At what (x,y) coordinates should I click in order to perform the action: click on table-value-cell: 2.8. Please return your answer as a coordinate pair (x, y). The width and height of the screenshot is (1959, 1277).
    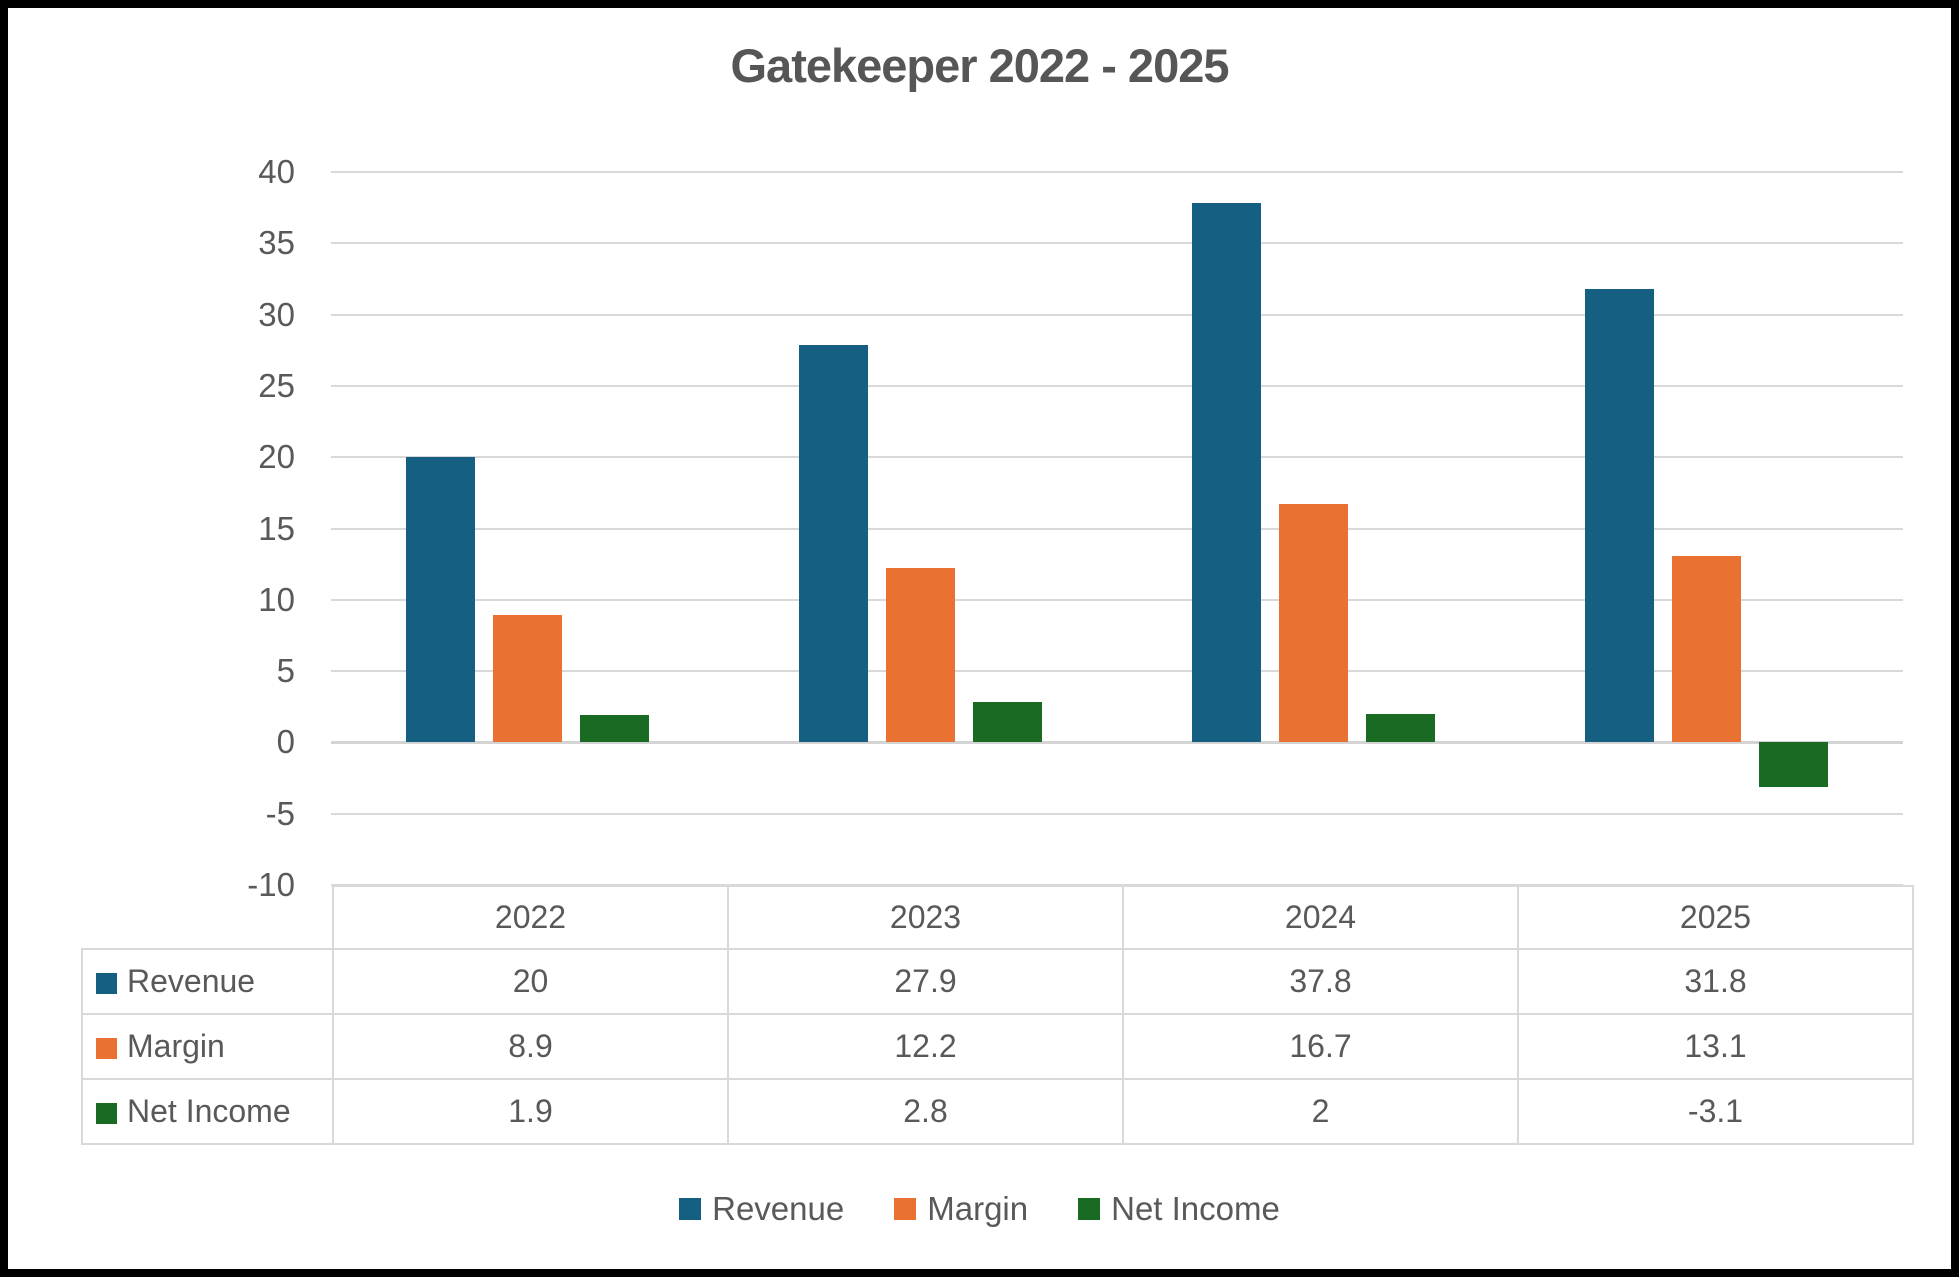
    Looking at the image, I should click on (925, 1111).